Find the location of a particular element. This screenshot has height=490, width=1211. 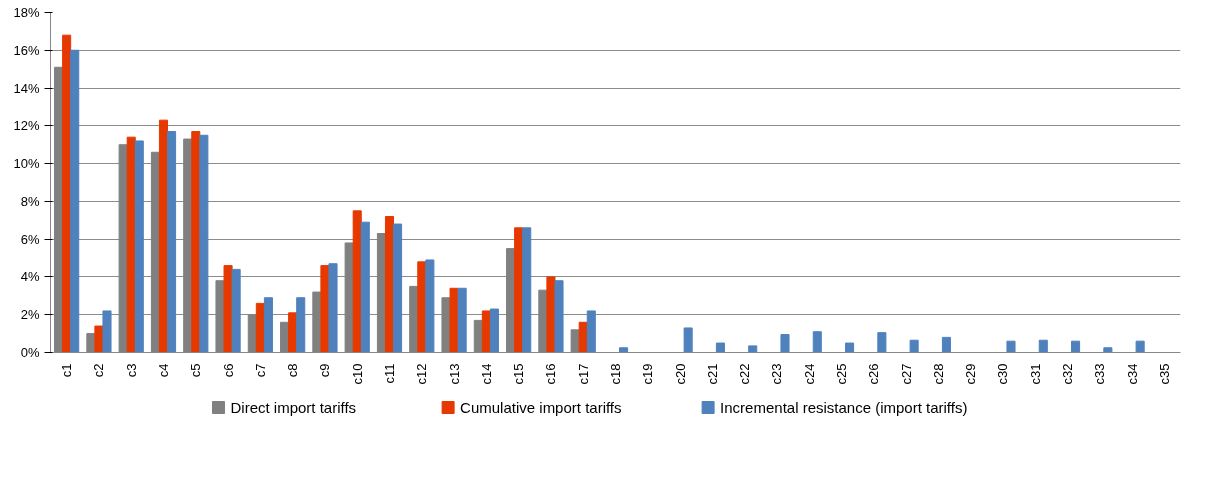

x-tick-label: c4 is located at coordinates (163, 370).